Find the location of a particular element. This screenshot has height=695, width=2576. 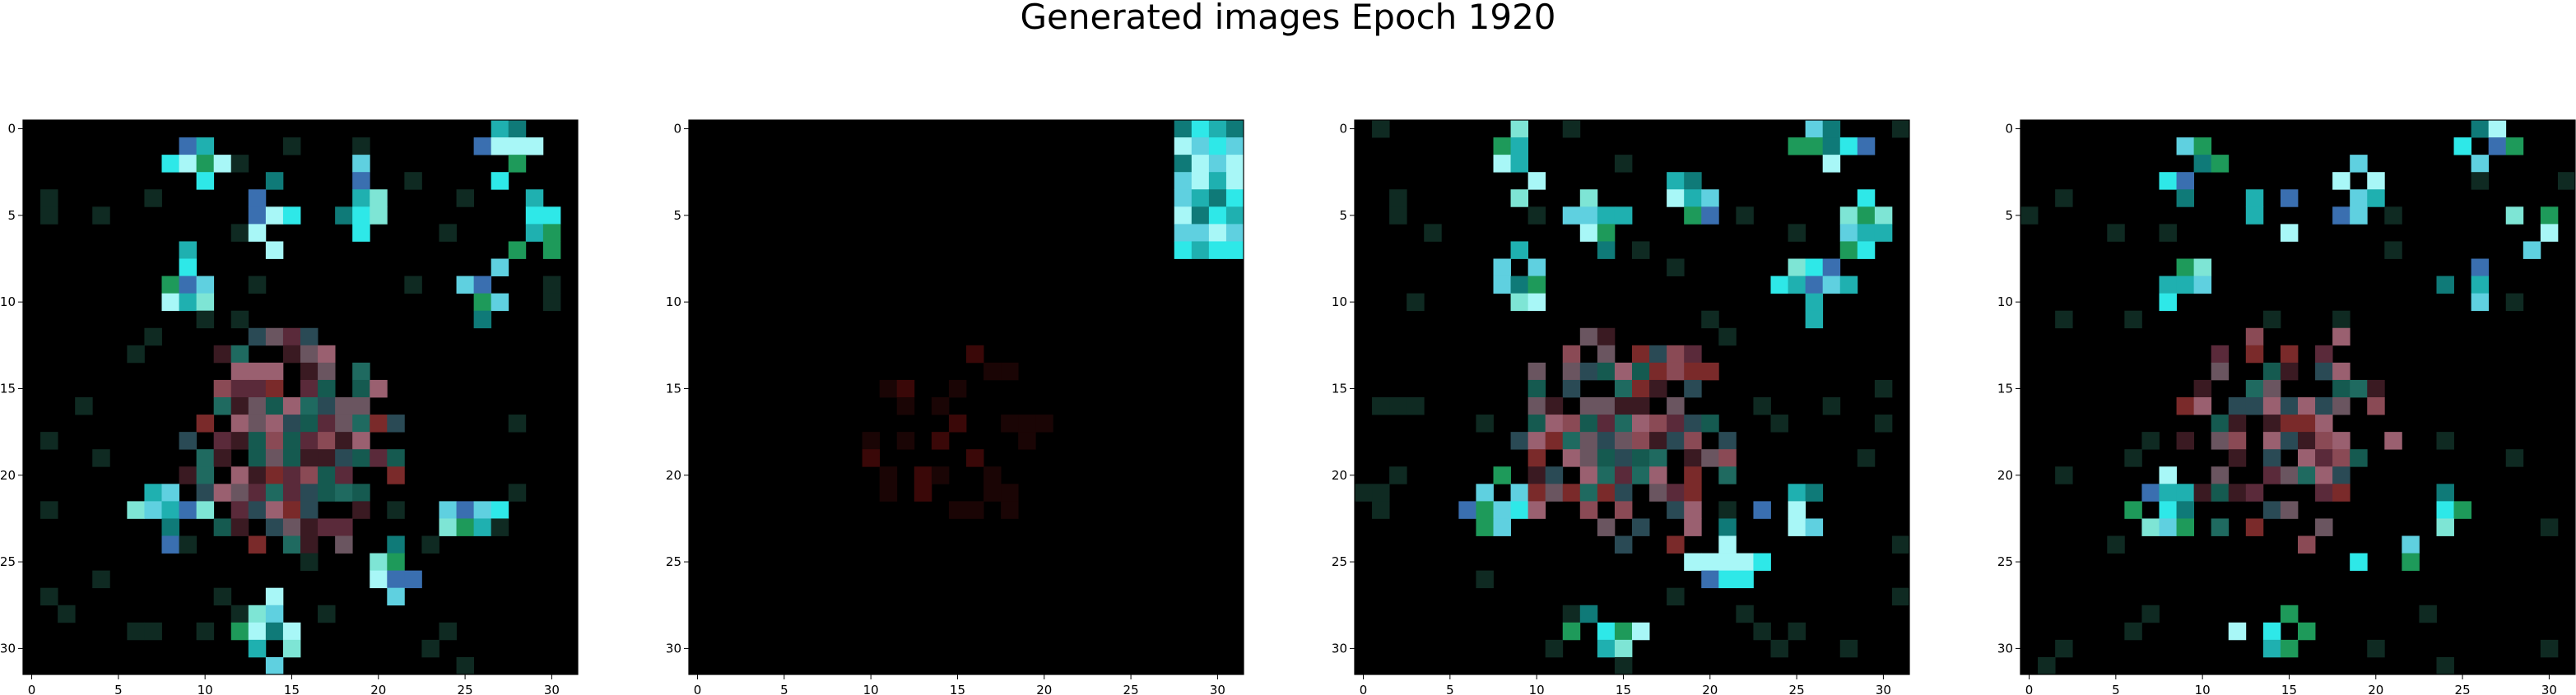

x-tick-label: 15 is located at coordinates (957, 689).